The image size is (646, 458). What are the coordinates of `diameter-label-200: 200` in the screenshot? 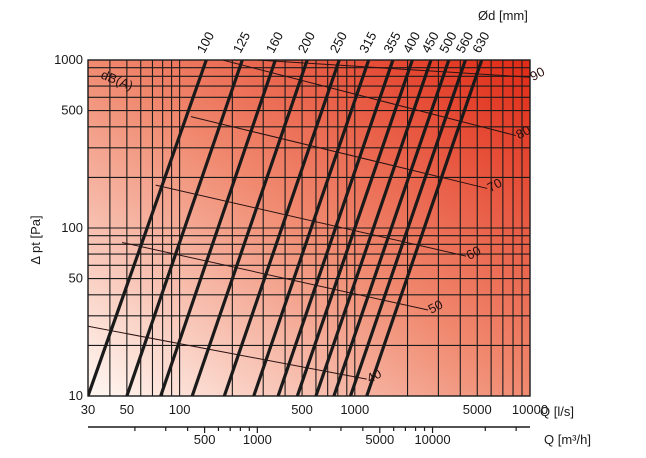 It's located at (306, 42).